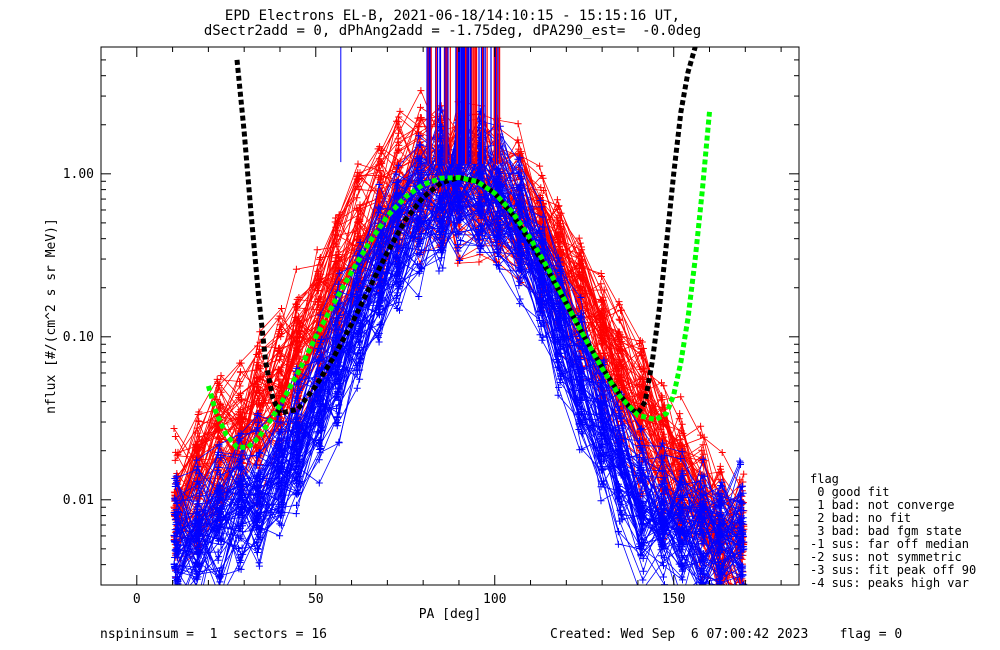 The image size is (1000, 650). What do you see at coordinates (51, 316) in the screenshot?
I see `y-axis-label: nflux [#/(cm^2 s sr MeV)]` at bounding box center [51, 316].